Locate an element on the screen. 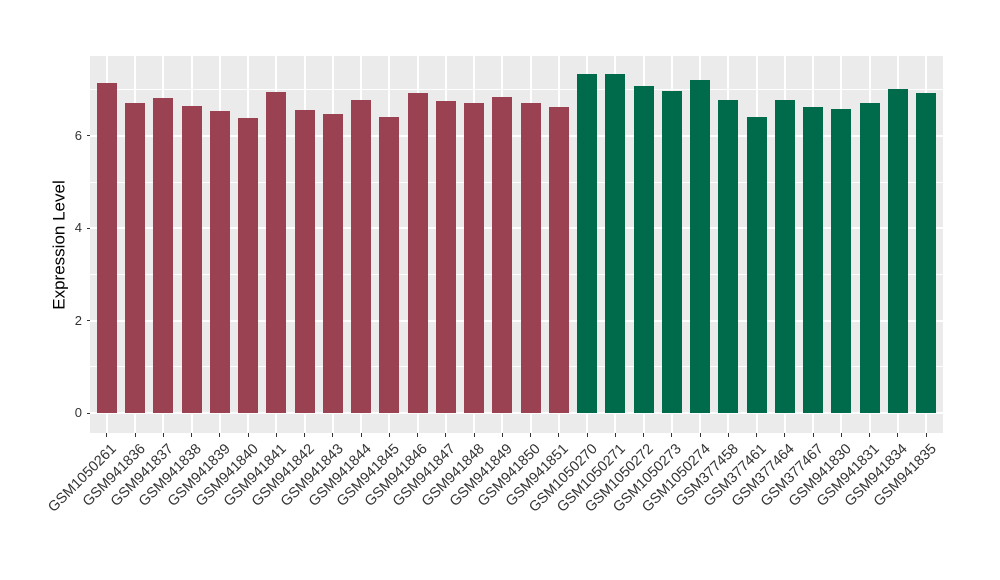 This screenshot has width=1000, height=580. bar-GSM941845 is located at coordinates (389, 264).